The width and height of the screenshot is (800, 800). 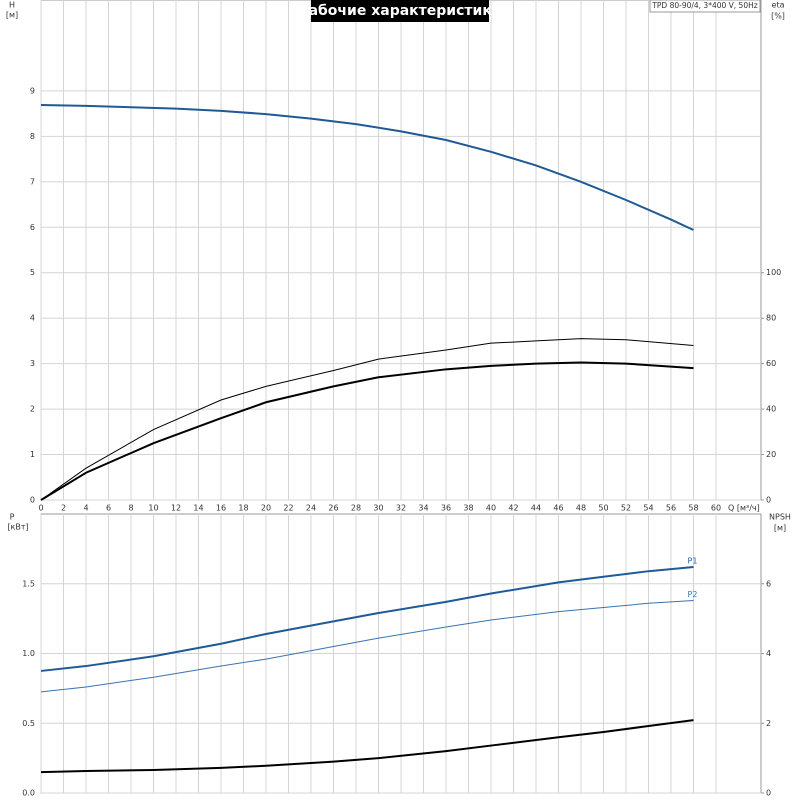 I want to click on y-tick-label: 5, so click(x=32, y=272).